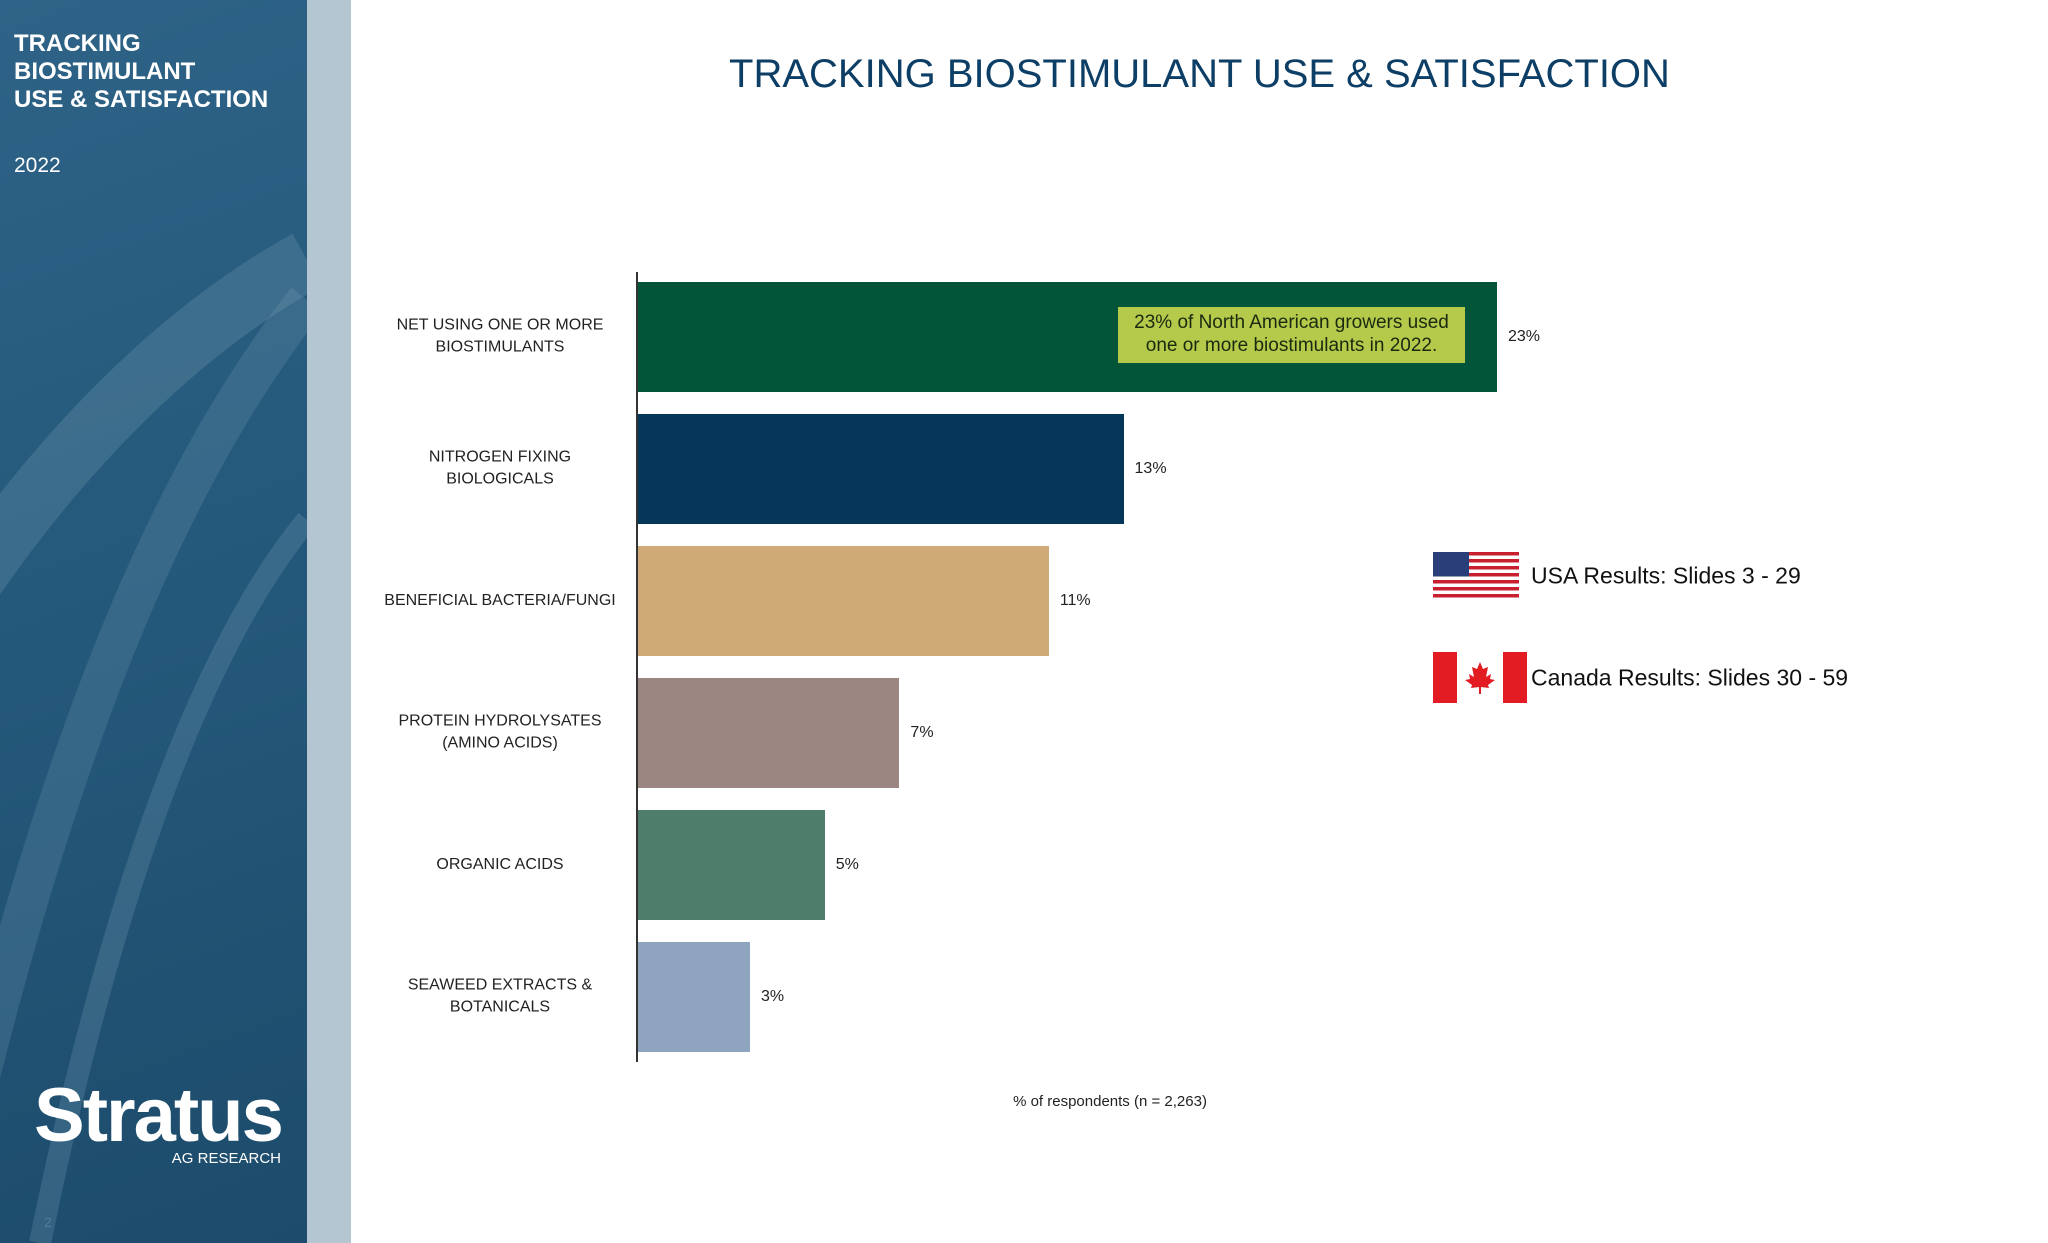 This screenshot has height=1243, width=2048. What do you see at coordinates (1075, 600) in the screenshot?
I see `value-label: 11%` at bounding box center [1075, 600].